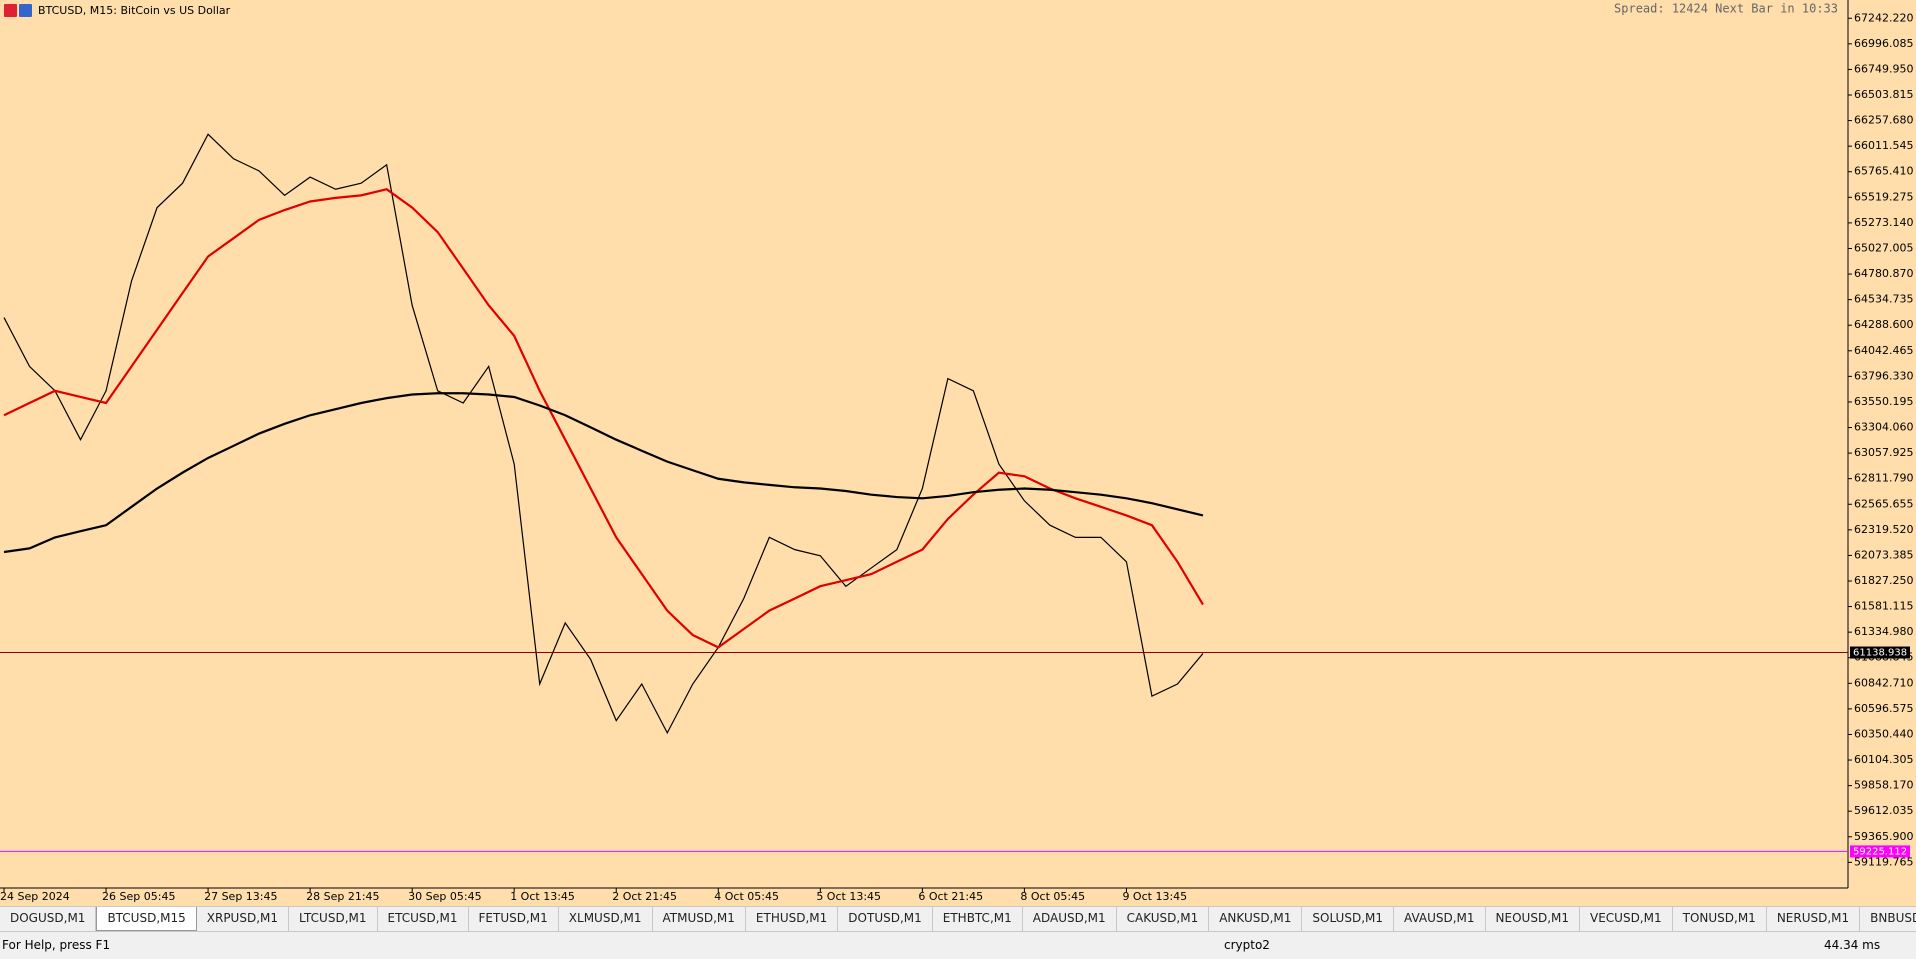 The height and width of the screenshot is (959, 1916). What do you see at coordinates (1884, 861) in the screenshot?
I see `y-tick-label: 59119.765` at bounding box center [1884, 861].